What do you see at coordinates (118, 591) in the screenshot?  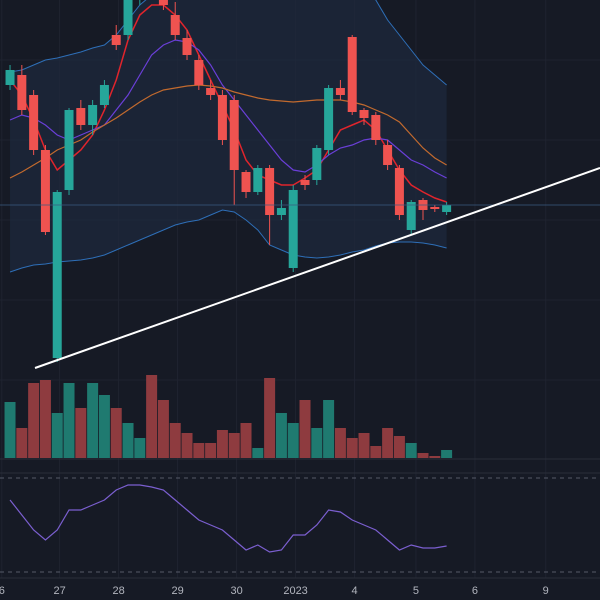 I see `x-tick-label: 28` at bounding box center [118, 591].